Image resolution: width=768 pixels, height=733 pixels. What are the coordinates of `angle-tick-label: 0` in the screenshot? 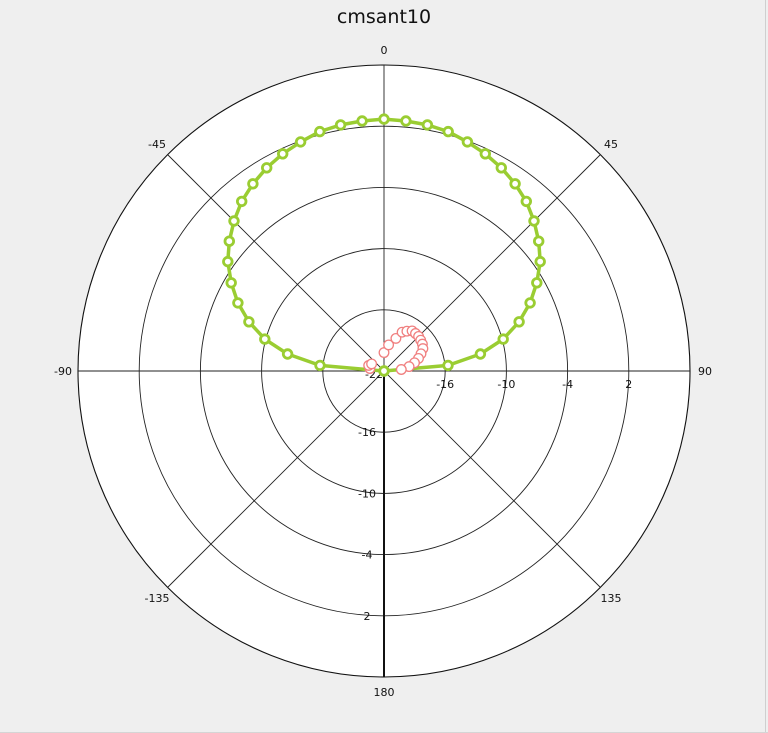 It's located at (384, 50).